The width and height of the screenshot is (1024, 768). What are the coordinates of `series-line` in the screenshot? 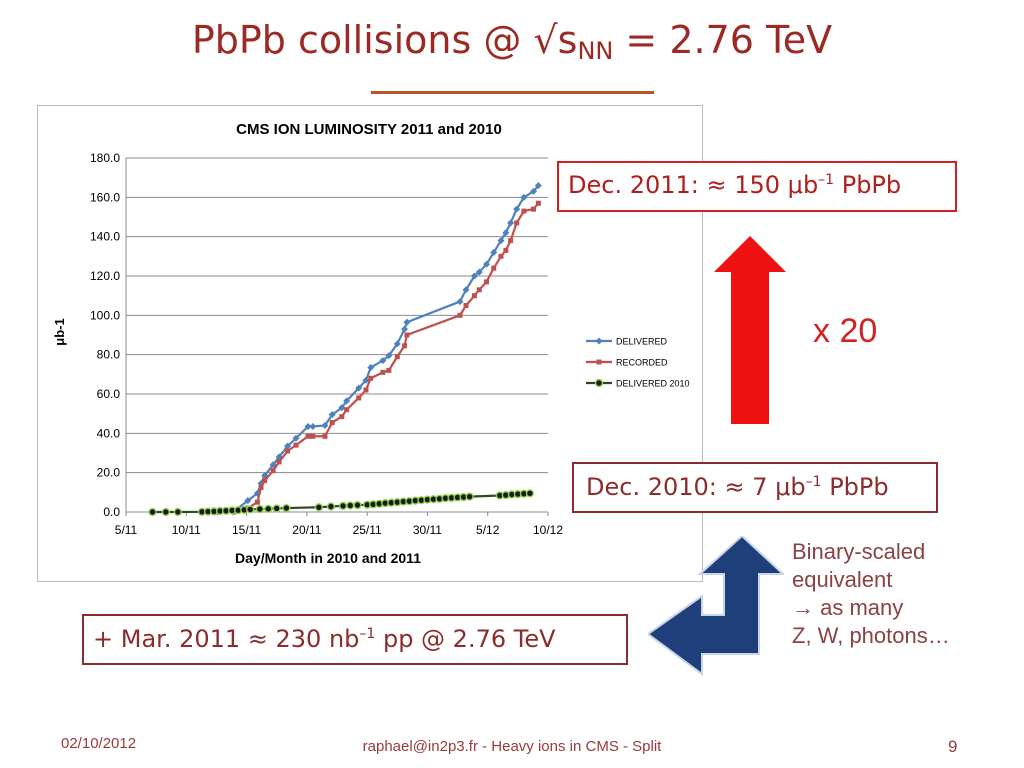 It's located at (378, 349).